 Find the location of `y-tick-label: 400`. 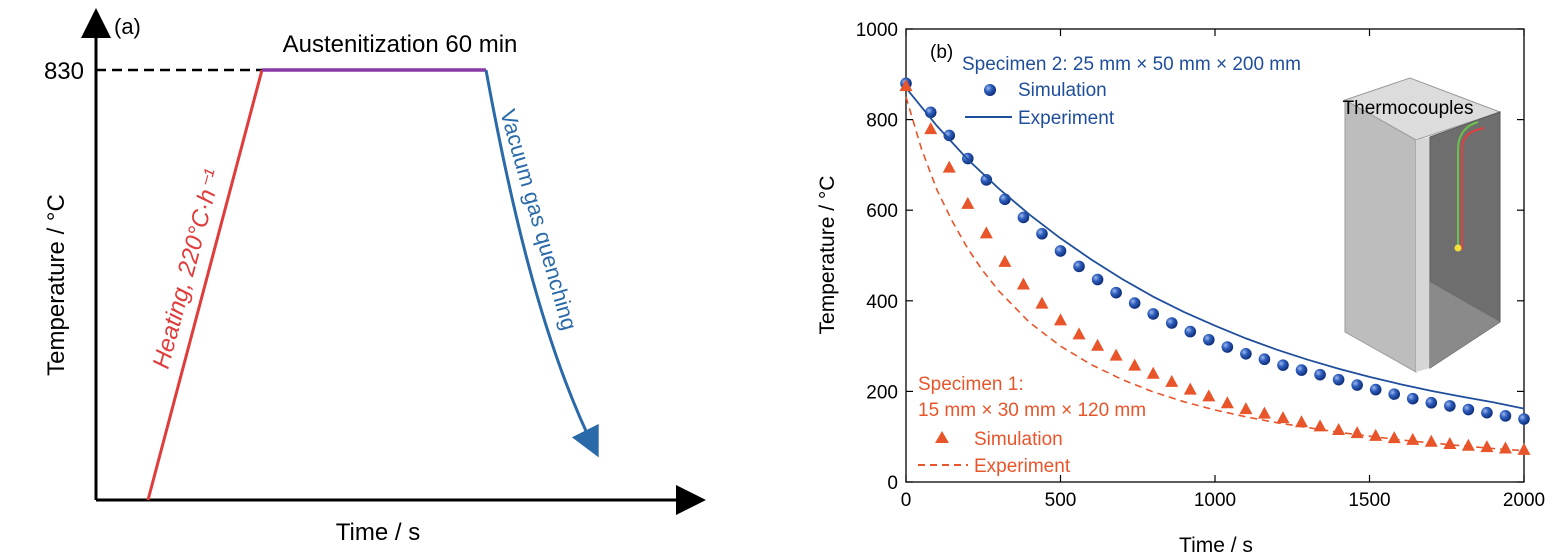

y-tick-label: 400 is located at coordinates (882, 302).